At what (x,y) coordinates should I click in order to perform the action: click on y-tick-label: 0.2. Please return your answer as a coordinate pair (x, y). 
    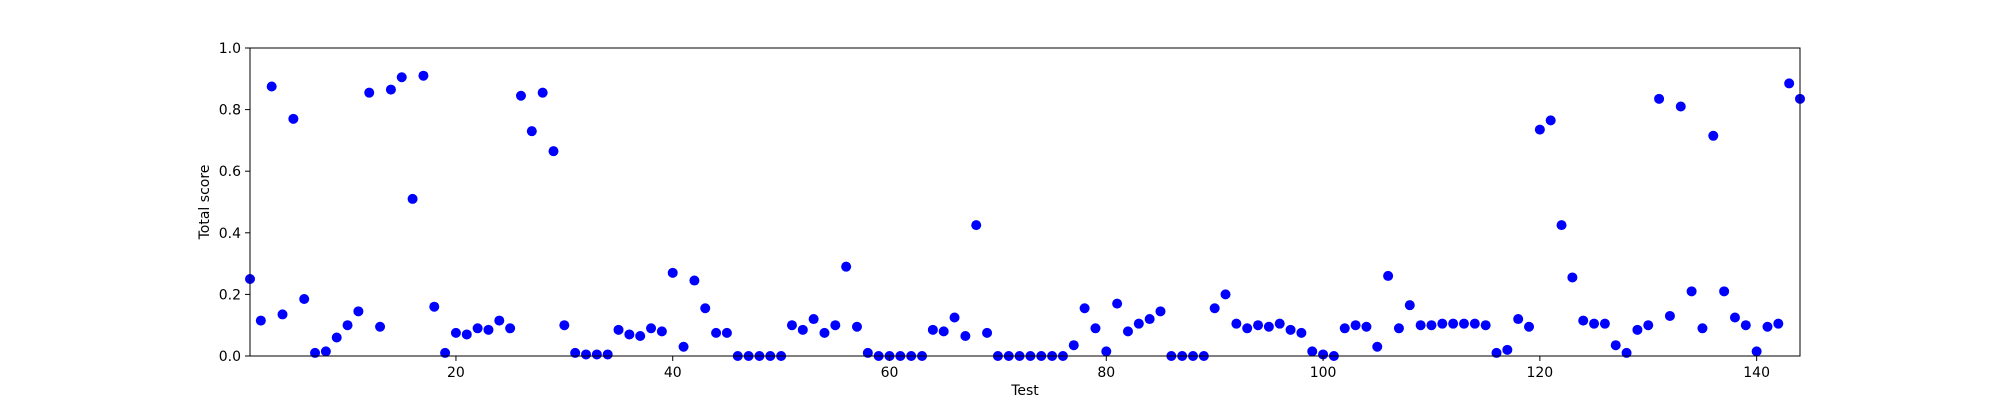
    Looking at the image, I should click on (230, 295).